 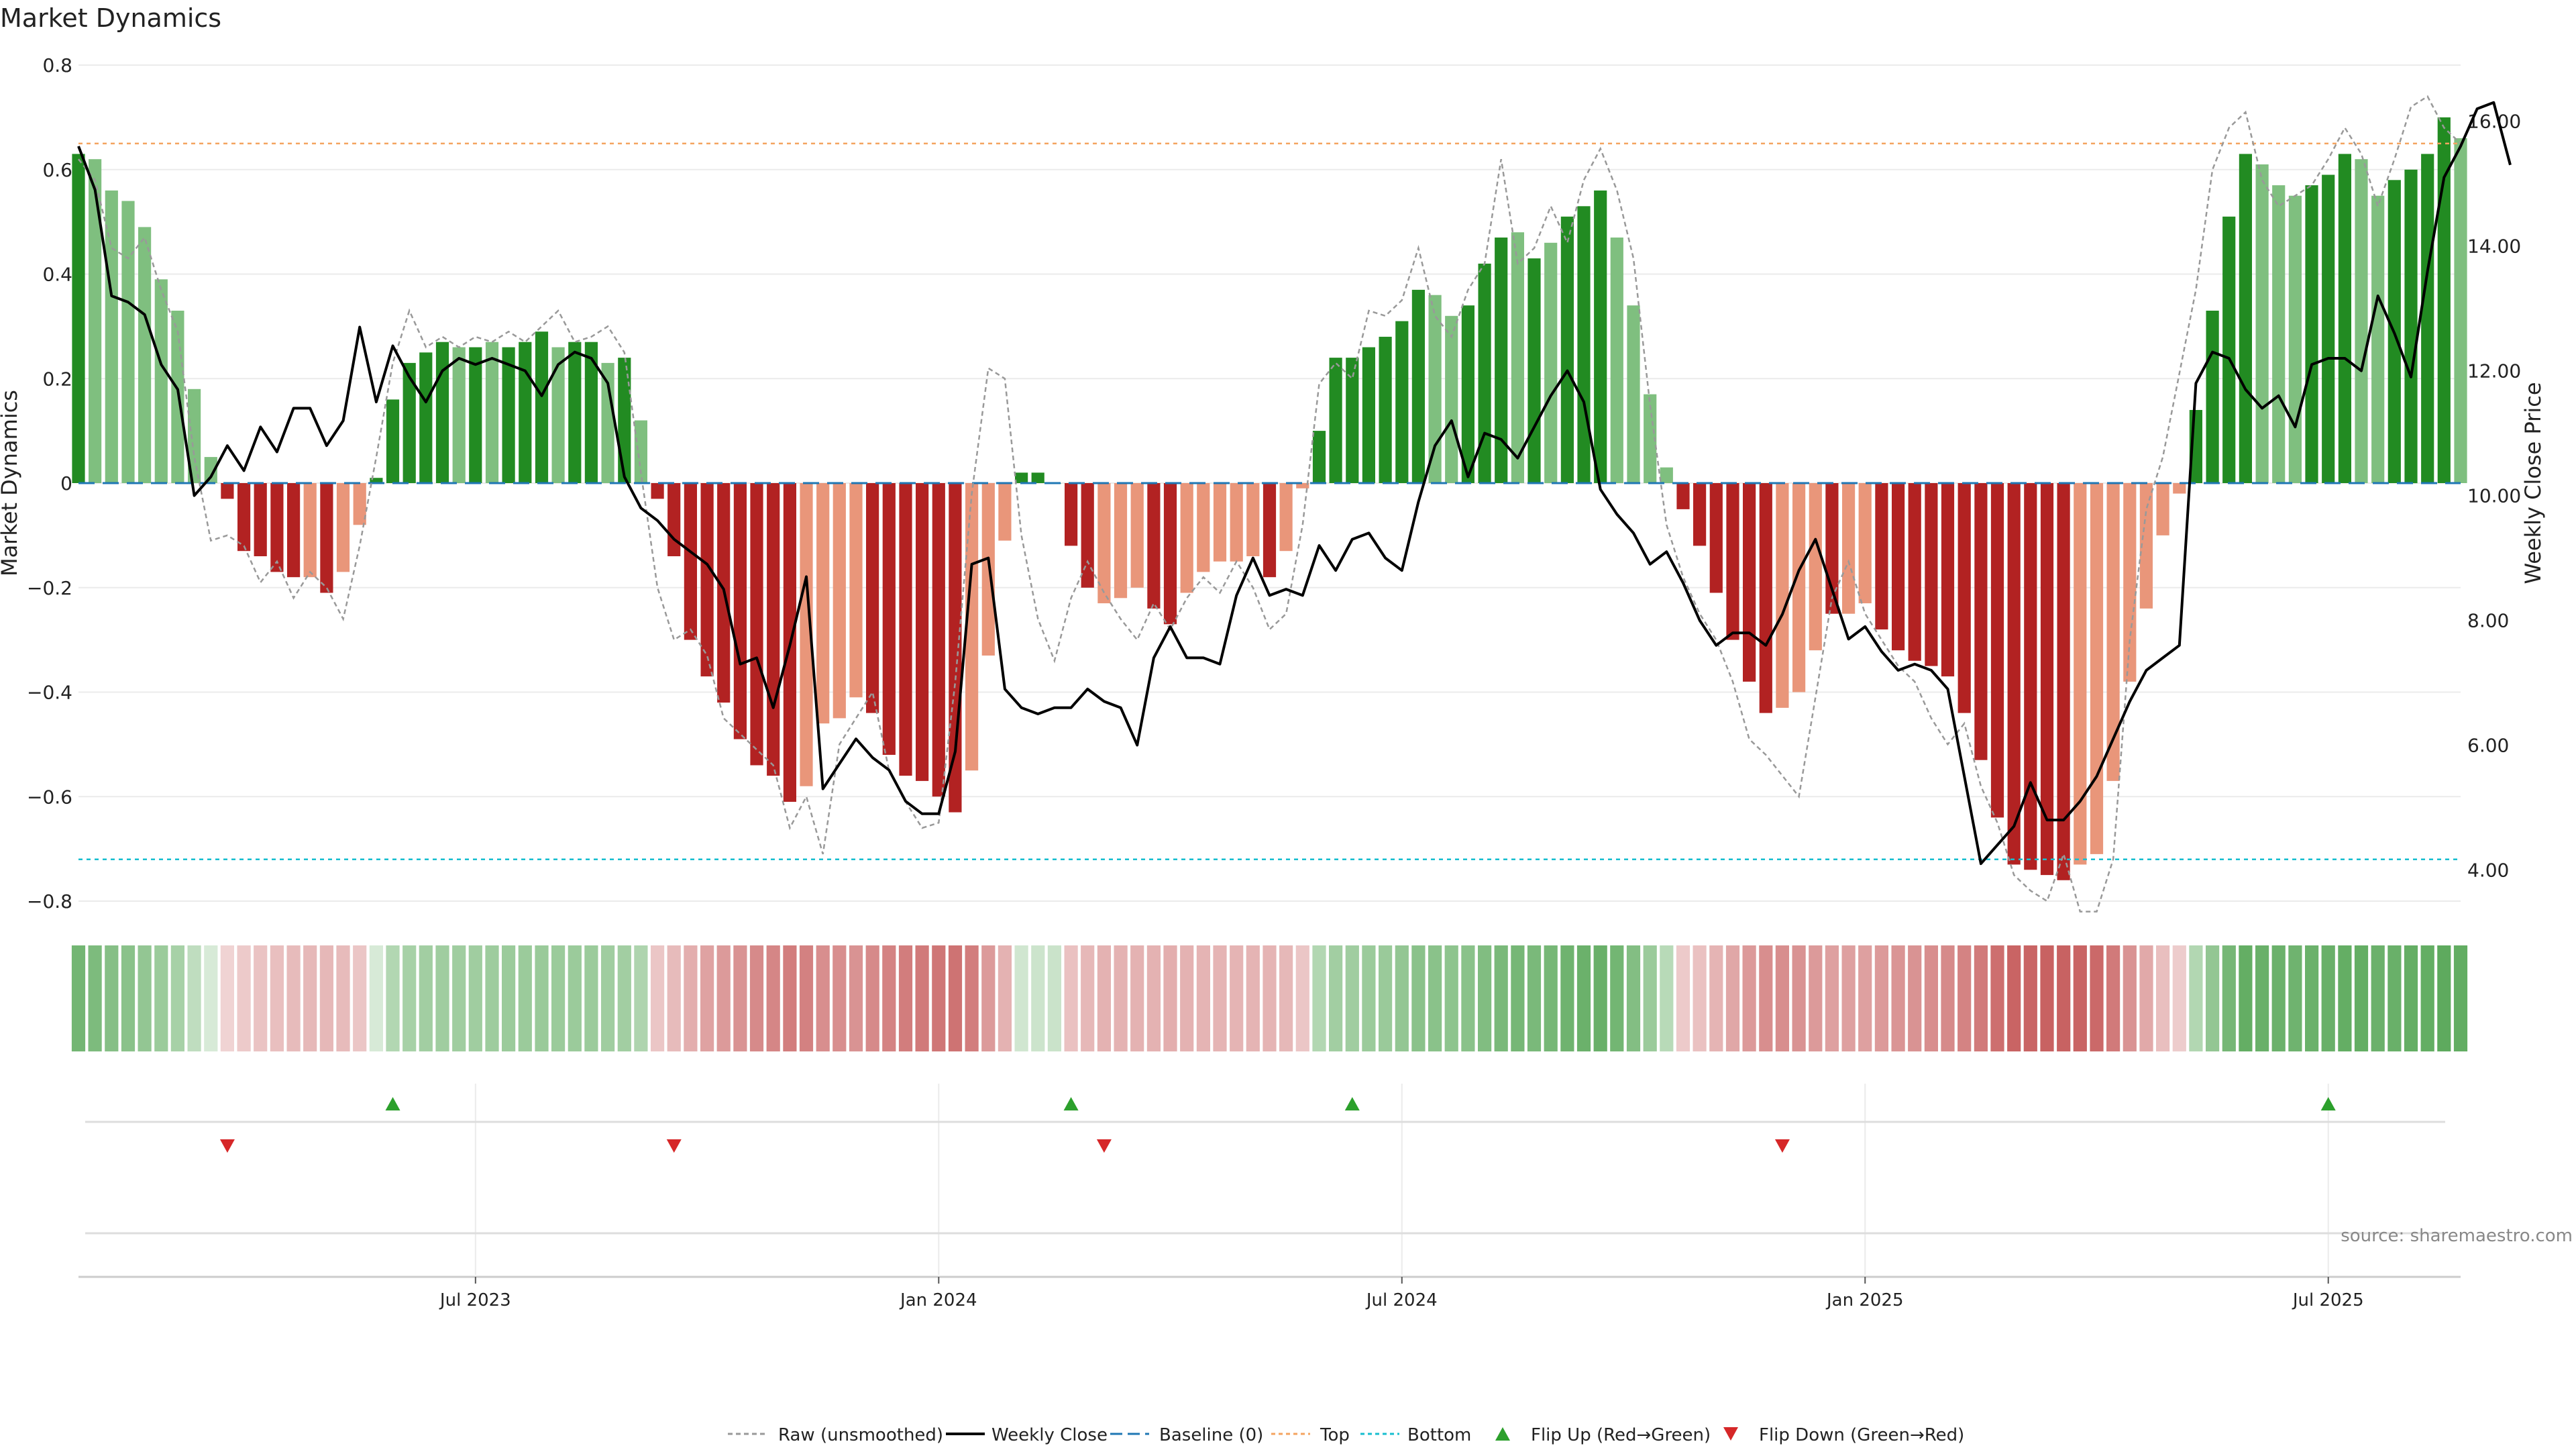 What do you see at coordinates (2457, 1236) in the screenshot?
I see `source-label: source: sharemaestro.com` at bounding box center [2457, 1236].